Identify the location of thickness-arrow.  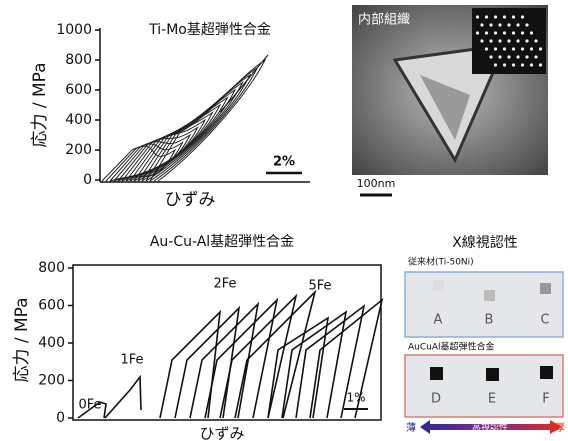
(491, 427).